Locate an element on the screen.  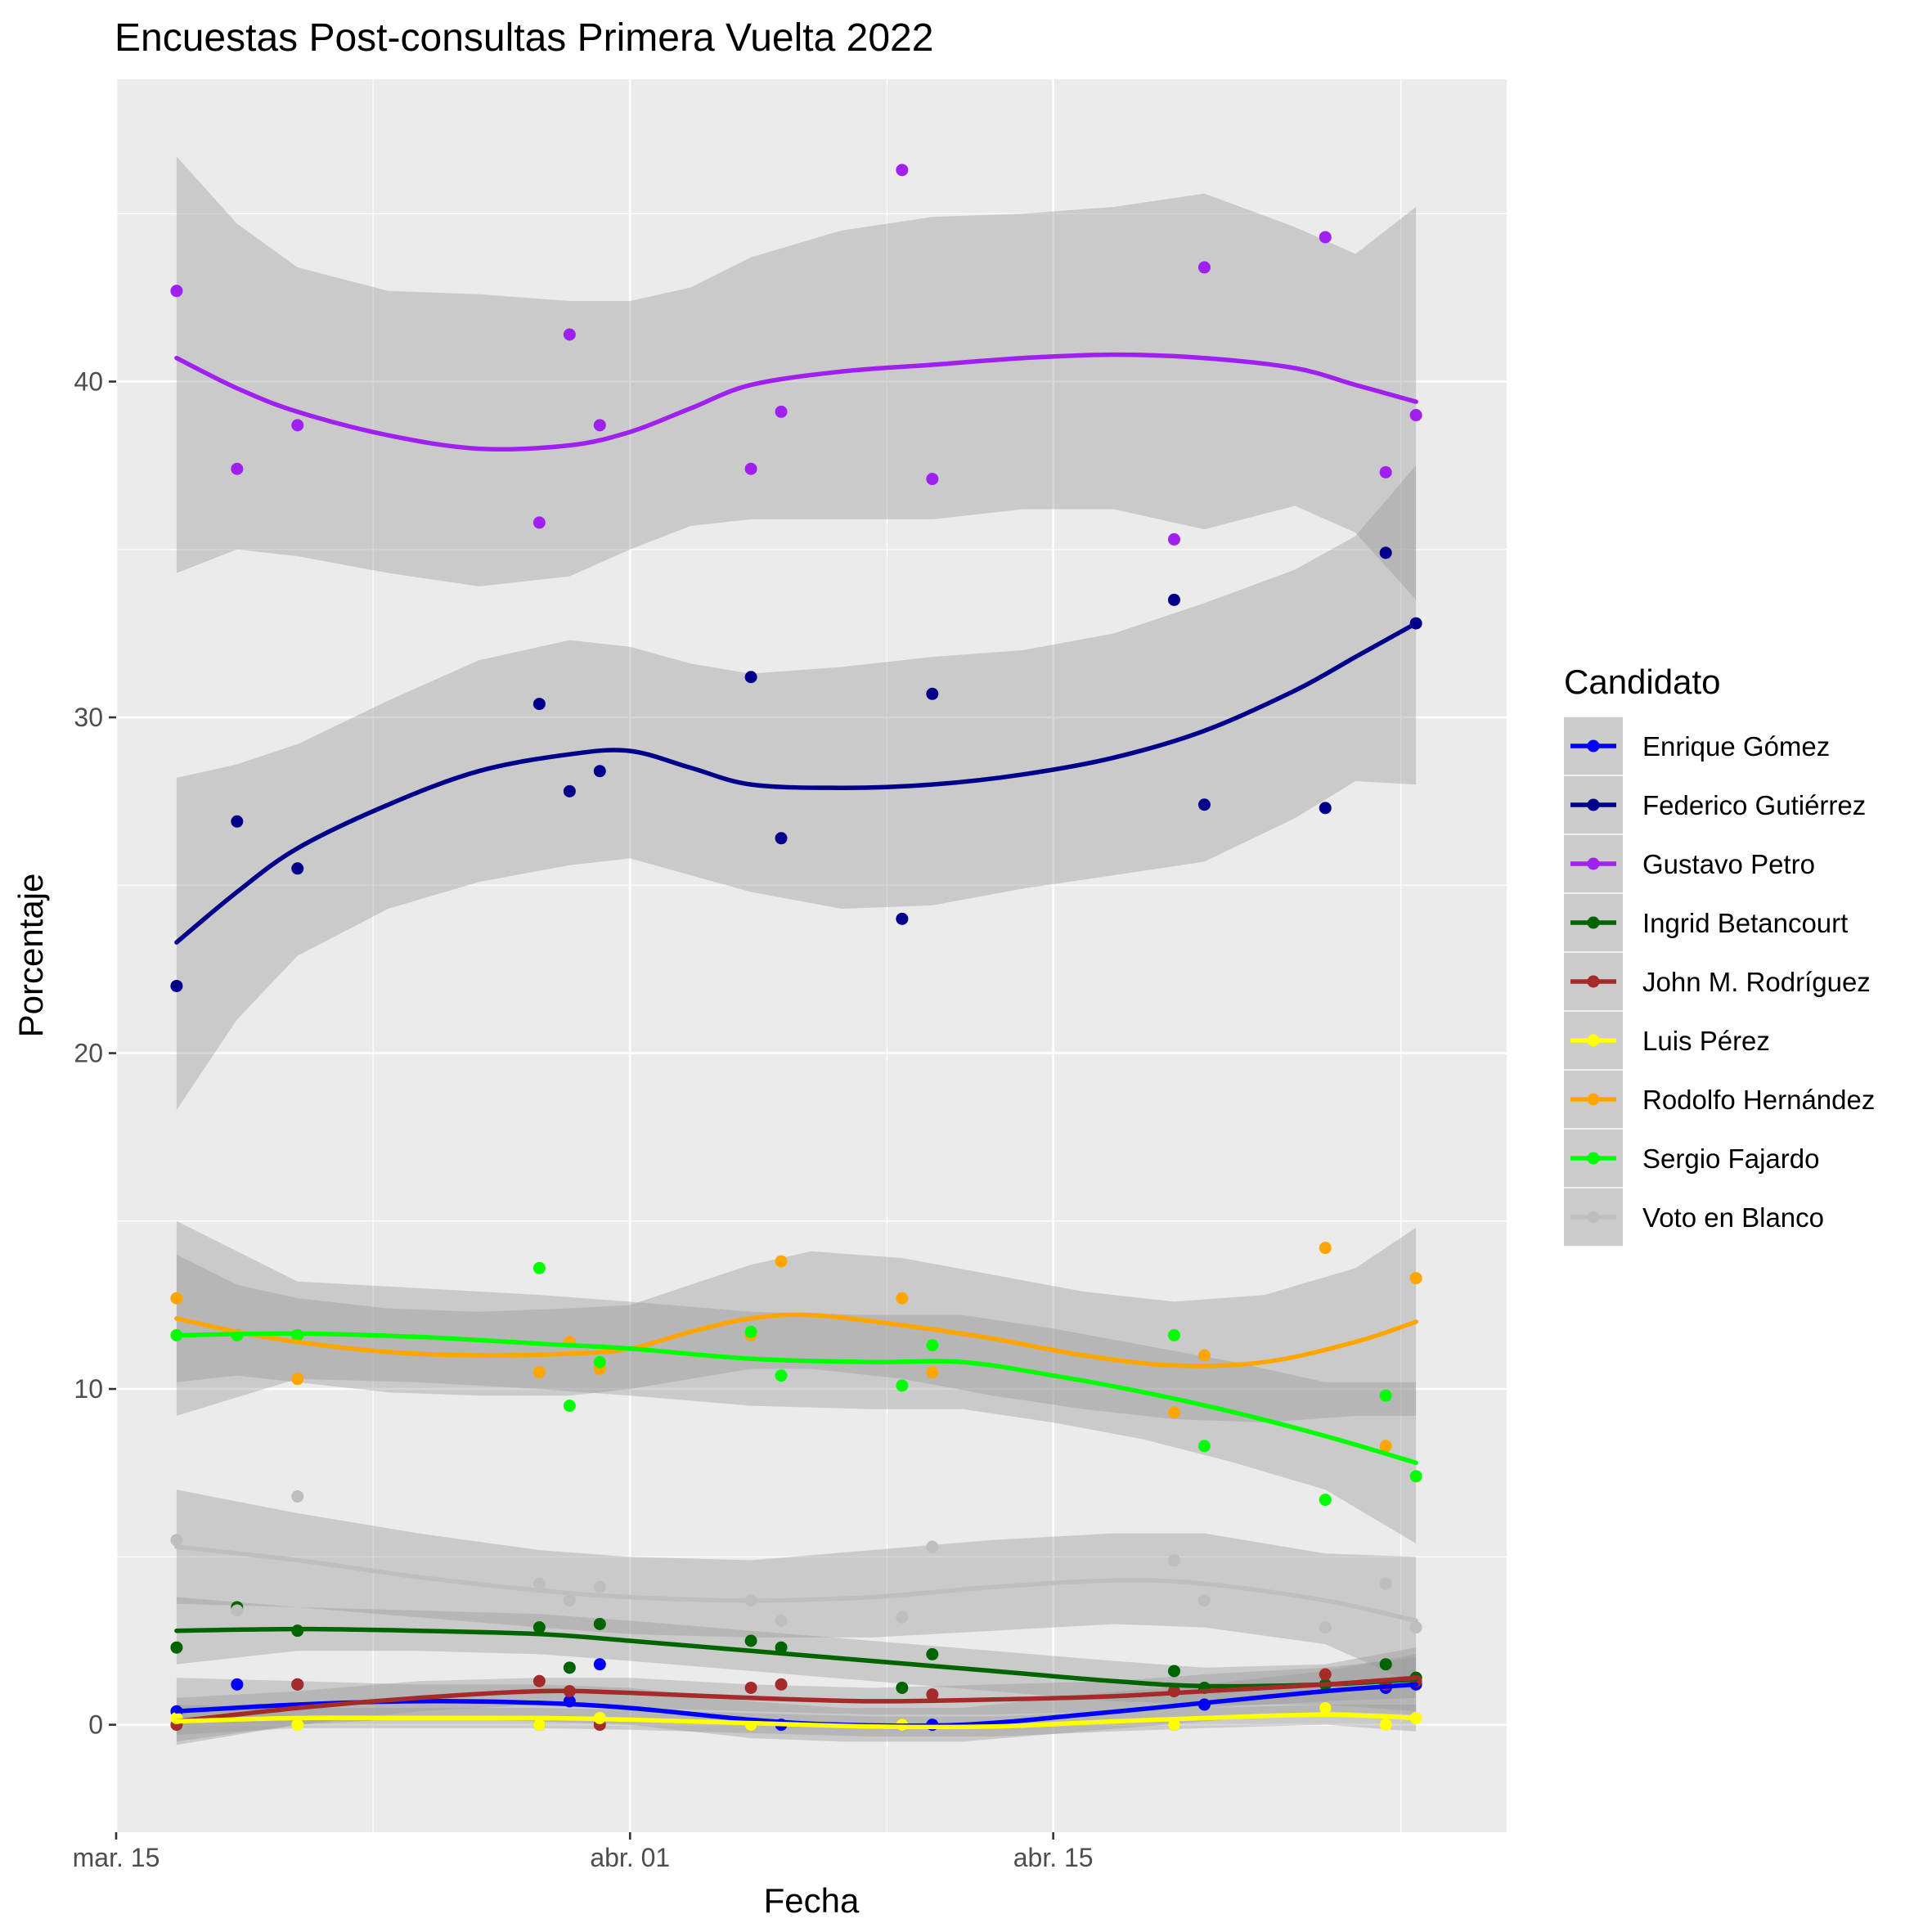
y-tick-label: 40 is located at coordinates (89, 381).